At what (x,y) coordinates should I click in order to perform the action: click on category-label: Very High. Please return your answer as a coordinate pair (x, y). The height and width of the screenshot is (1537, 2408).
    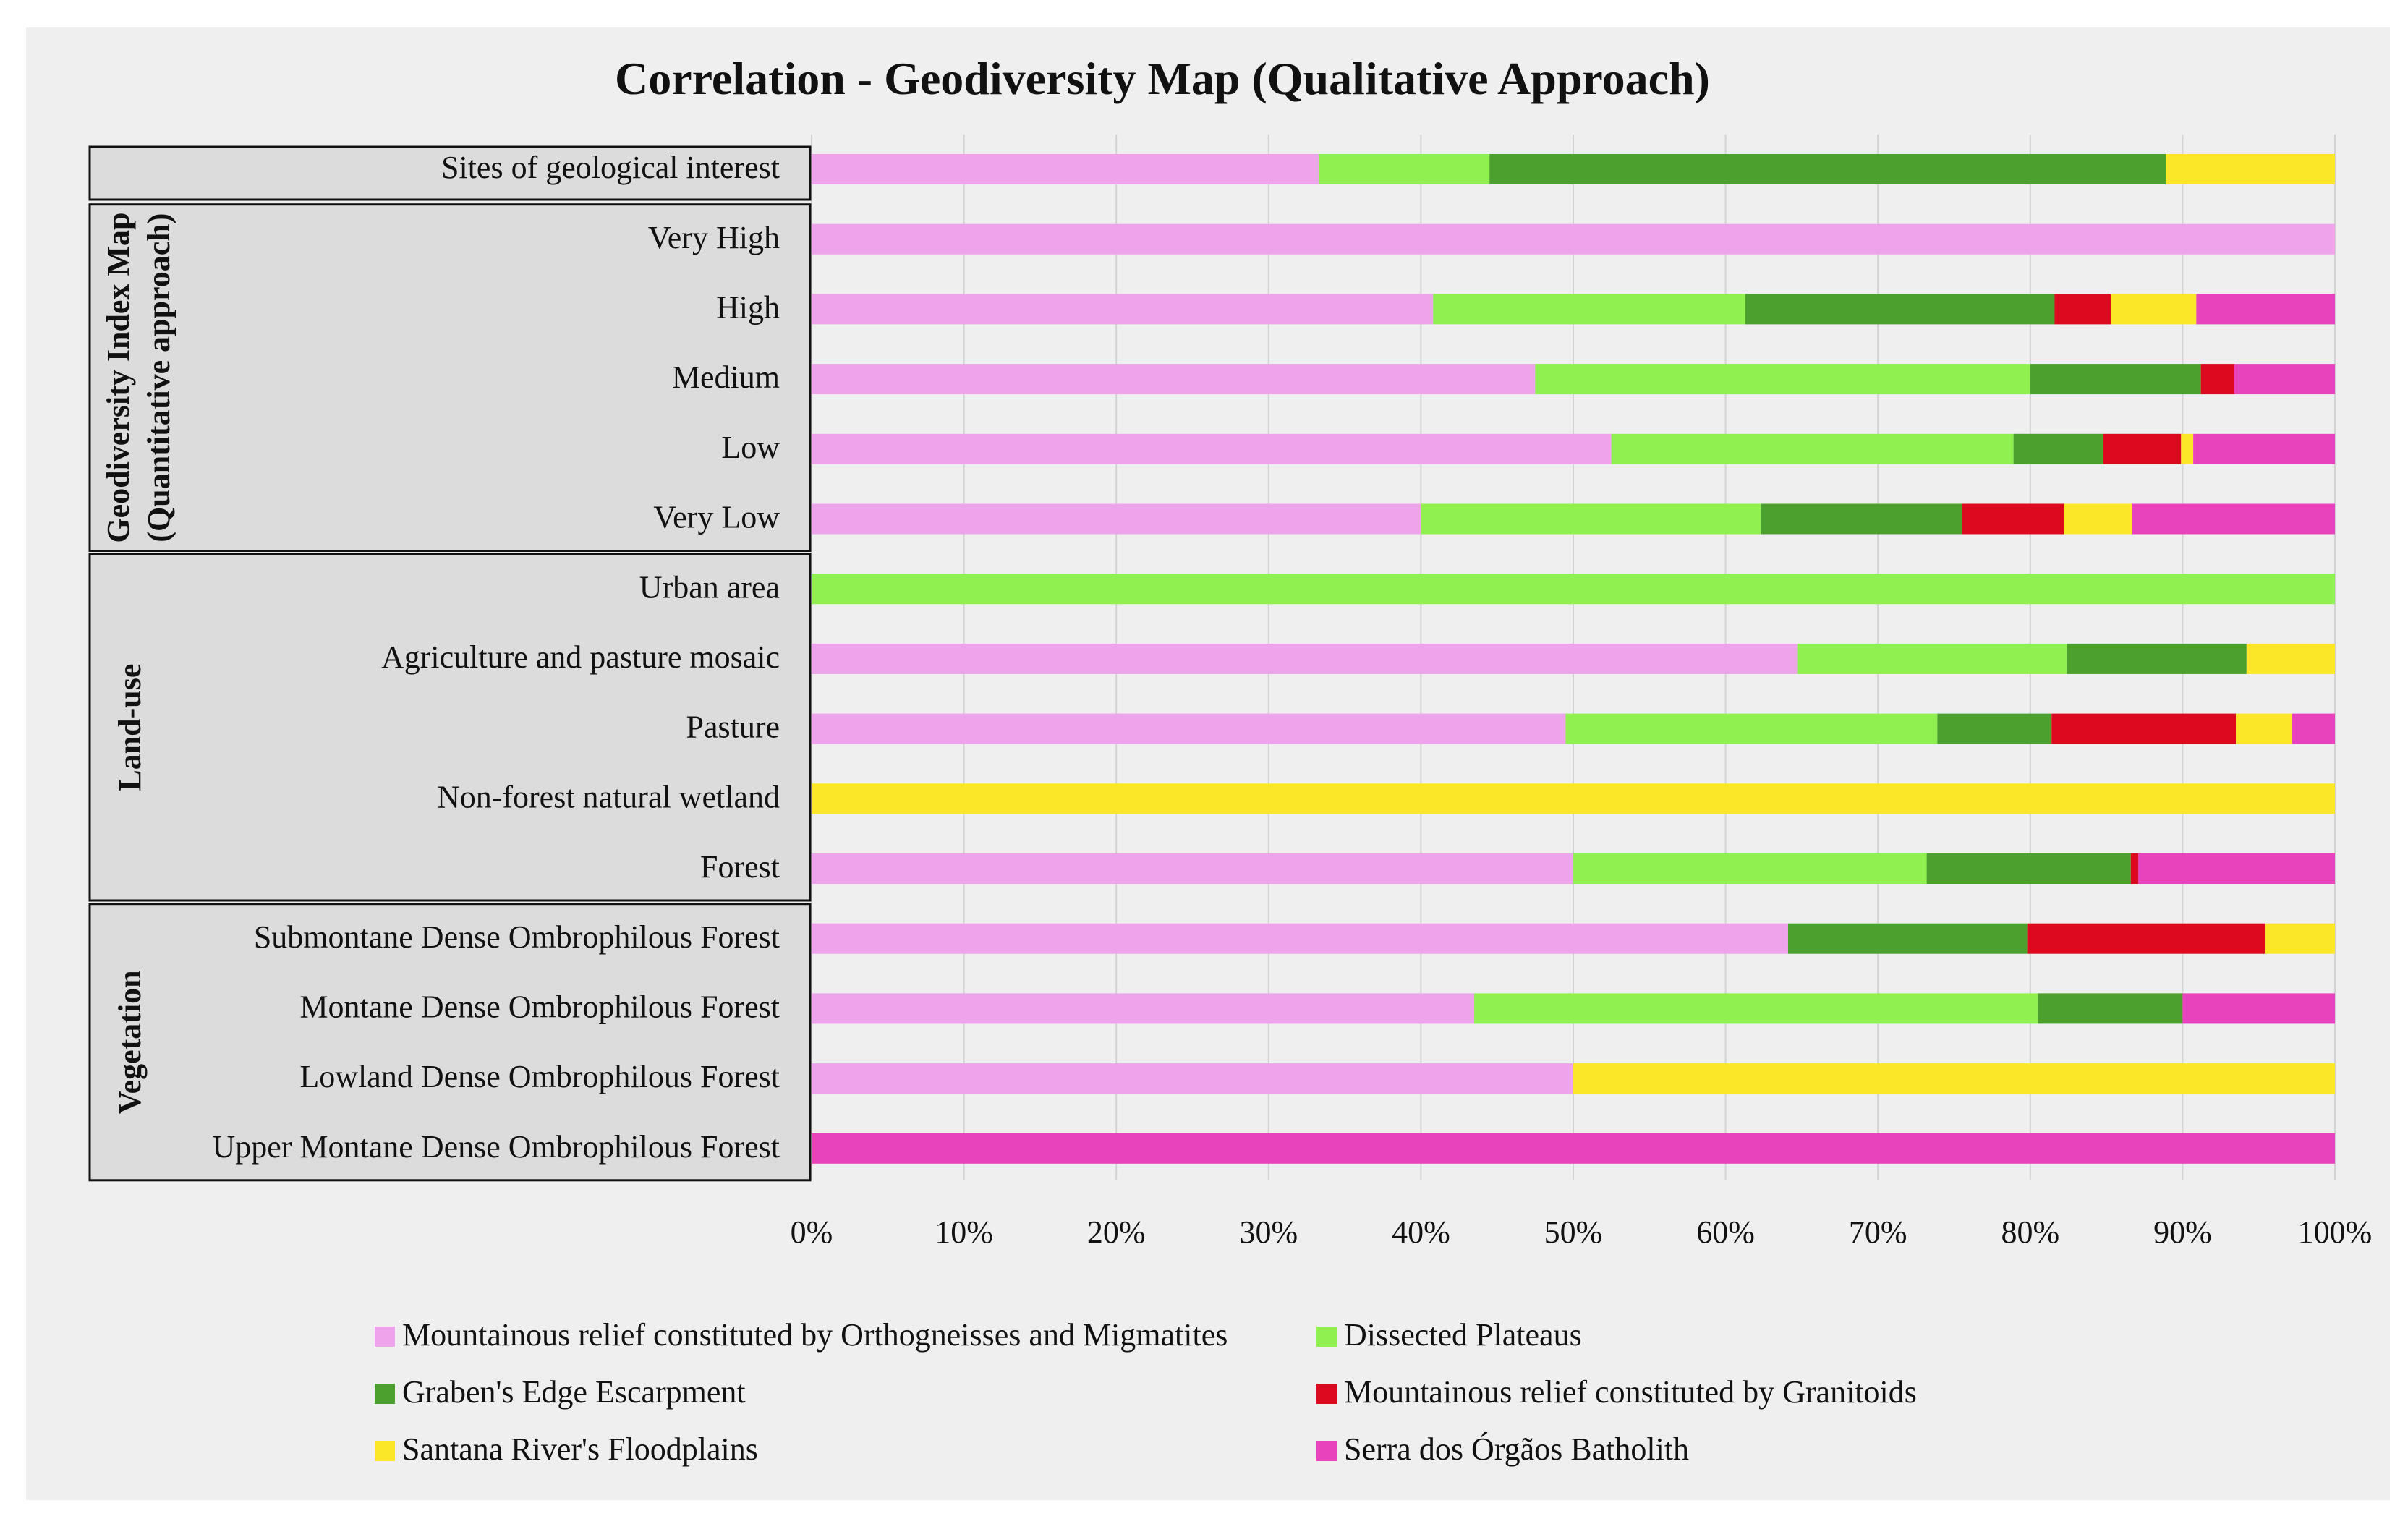
    Looking at the image, I should click on (714, 238).